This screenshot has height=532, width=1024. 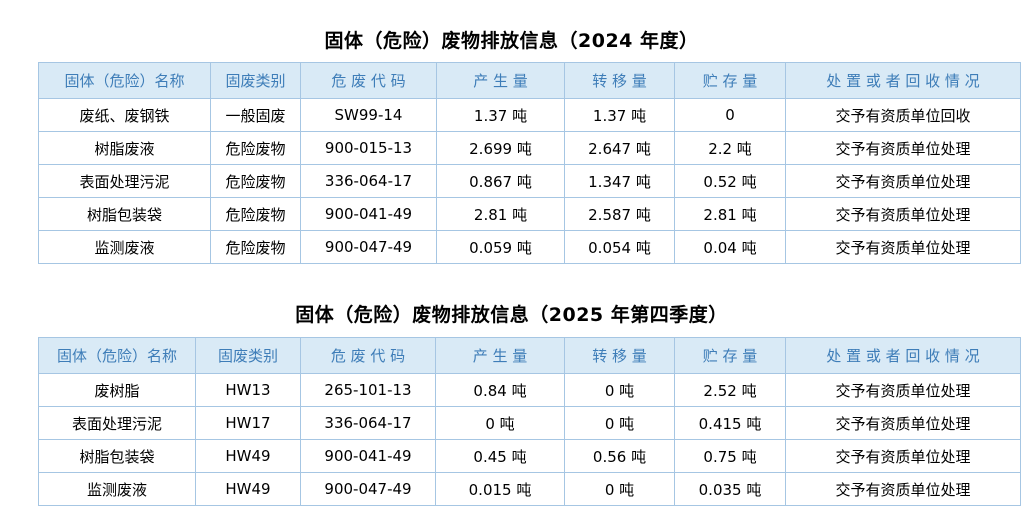 I want to click on table-cell: 2.52 吨, so click(x=730, y=390).